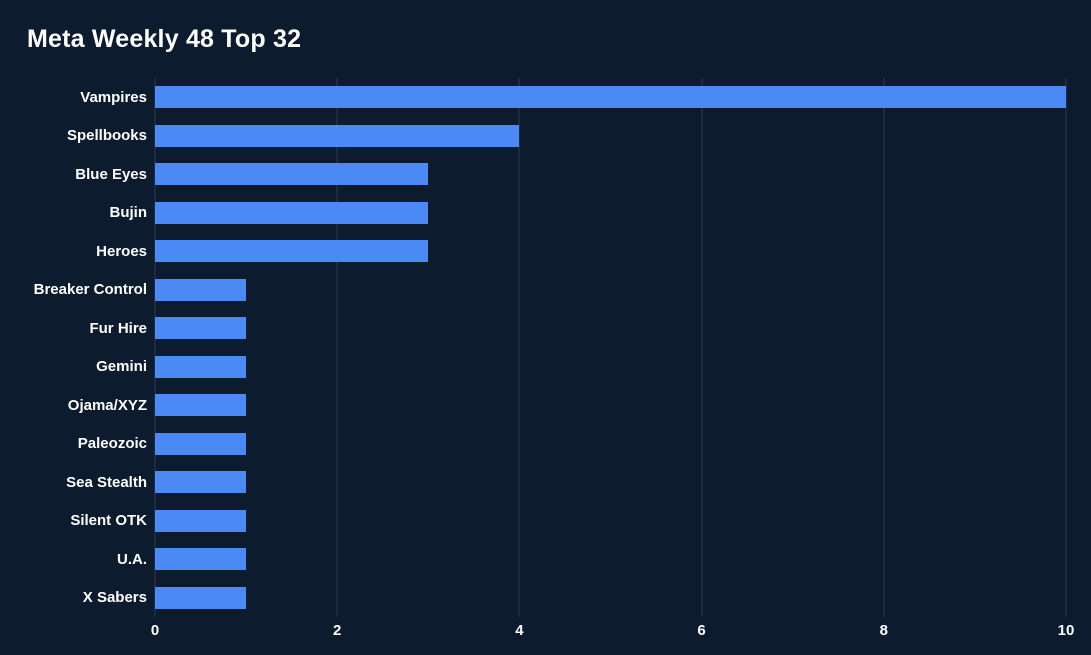  I want to click on chart-row: Bujin, so click(533, 213).